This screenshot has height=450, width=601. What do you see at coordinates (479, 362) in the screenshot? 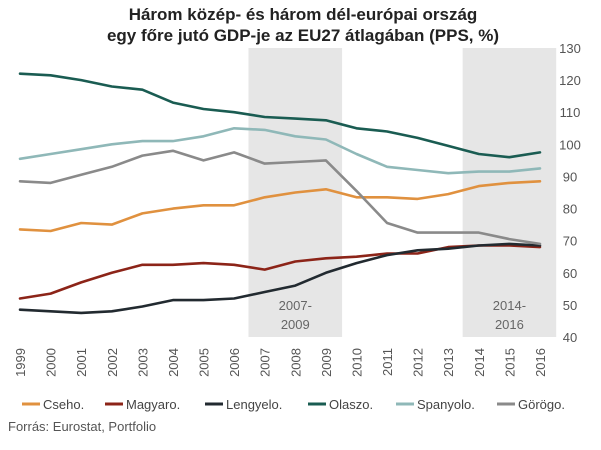
I see `x-tick-label: 2014` at bounding box center [479, 362].